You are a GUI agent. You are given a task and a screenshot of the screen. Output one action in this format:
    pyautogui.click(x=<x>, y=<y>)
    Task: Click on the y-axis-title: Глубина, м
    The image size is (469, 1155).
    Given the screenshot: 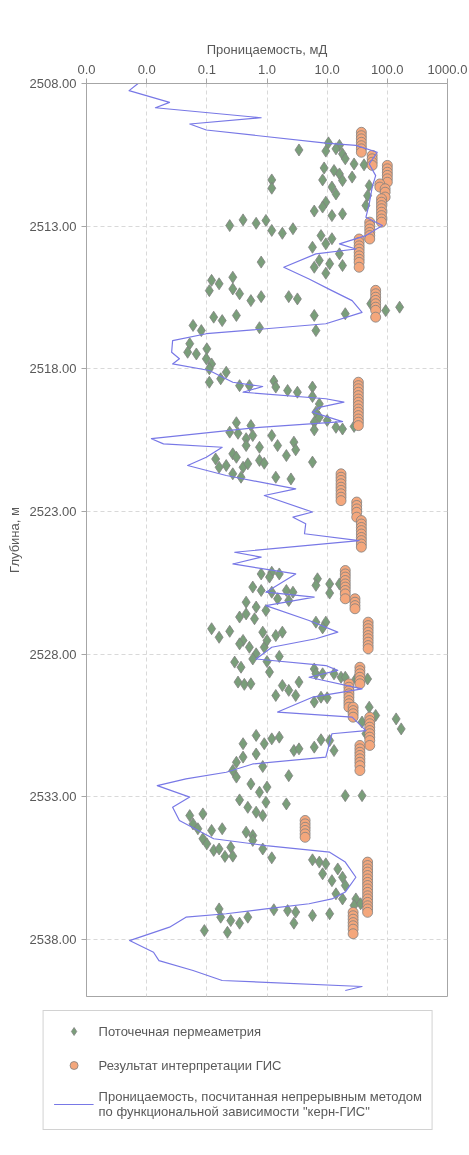 What is the action you would take?
    pyautogui.click(x=14, y=540)
    